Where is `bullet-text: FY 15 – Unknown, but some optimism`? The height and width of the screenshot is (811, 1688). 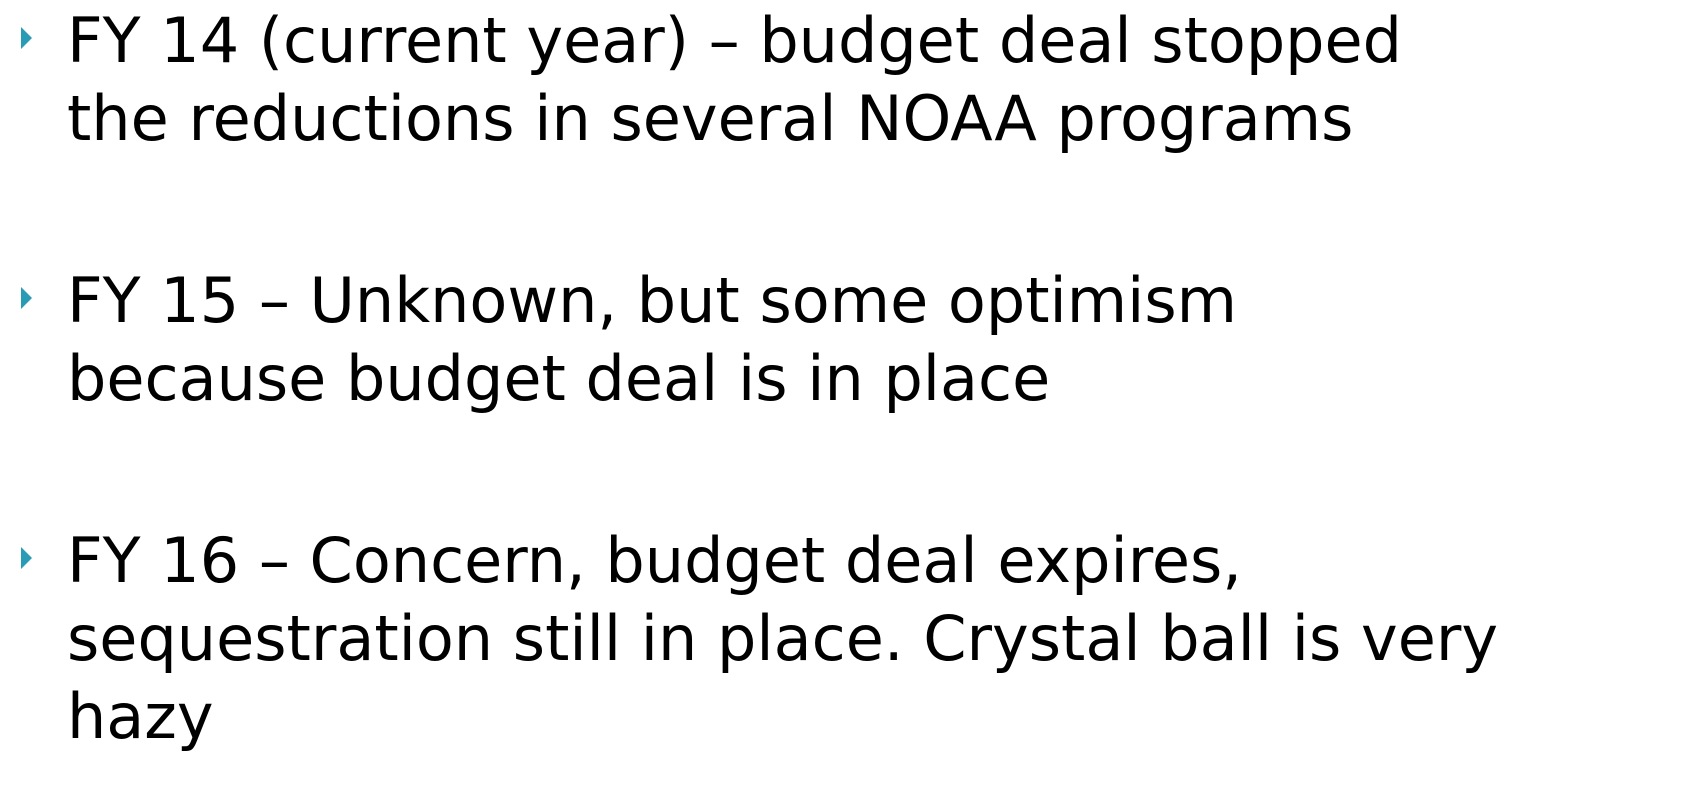
bullet-text: FY 15 – Unknown, but some optimism is located at coordinates (652, 300).